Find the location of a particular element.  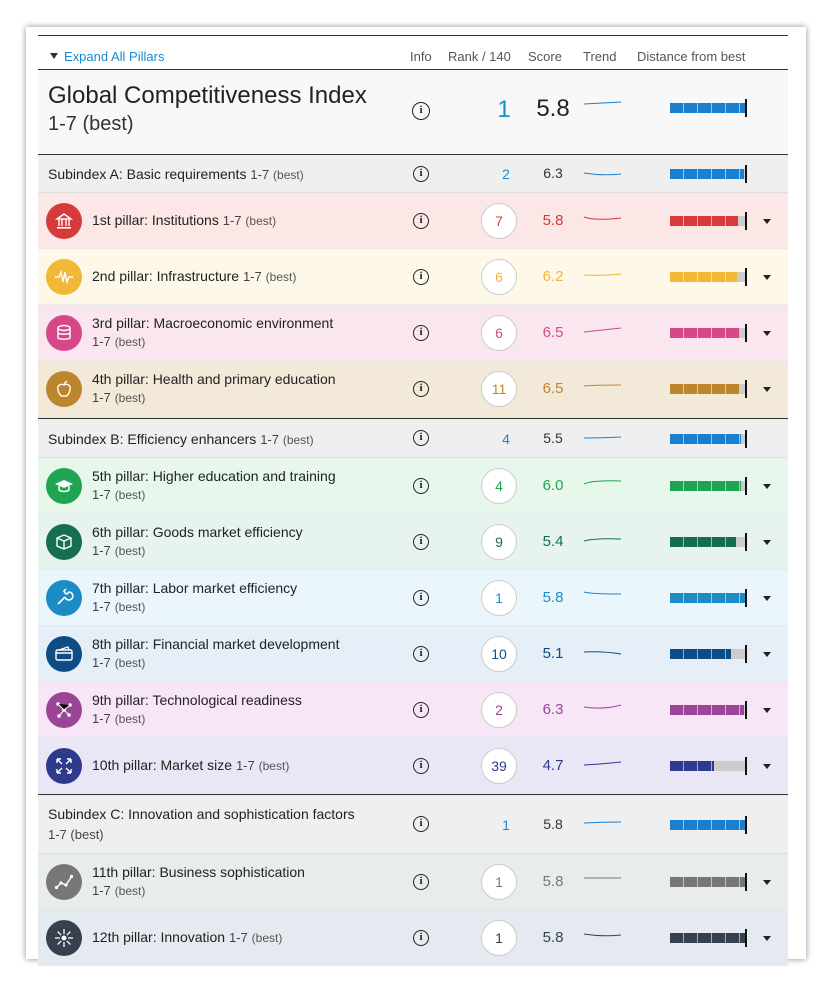

building-icon is located at coordinates (64, 221).